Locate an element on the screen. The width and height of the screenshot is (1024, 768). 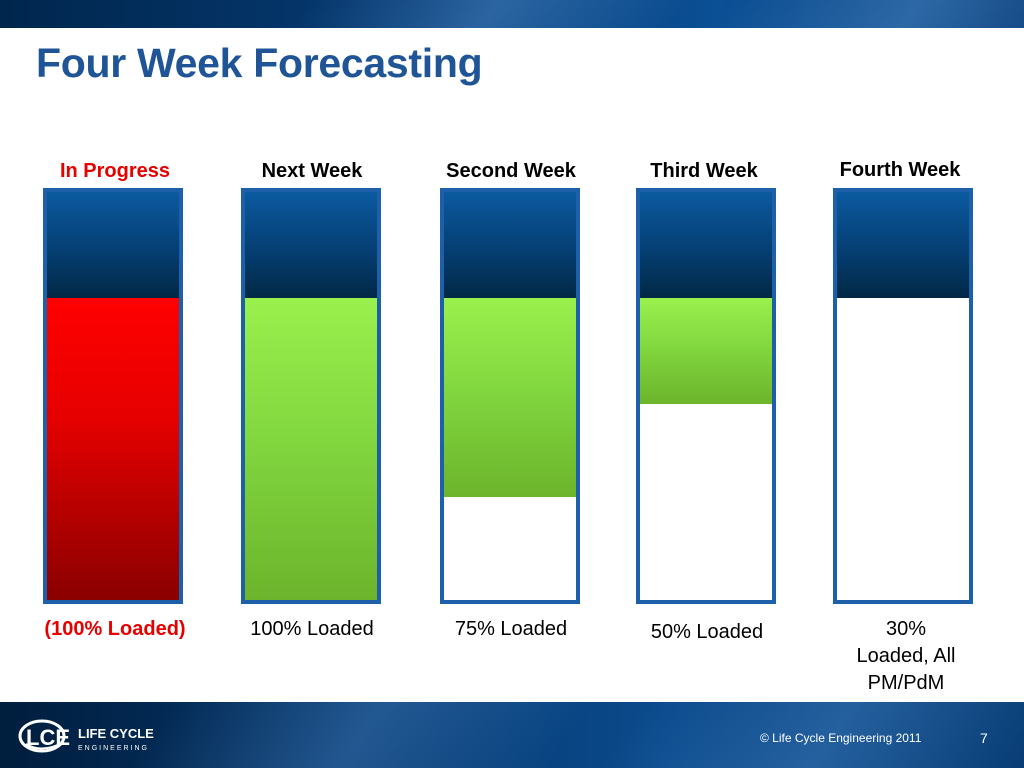
gauge-fill-third-week is located at coordinates (706, 351).